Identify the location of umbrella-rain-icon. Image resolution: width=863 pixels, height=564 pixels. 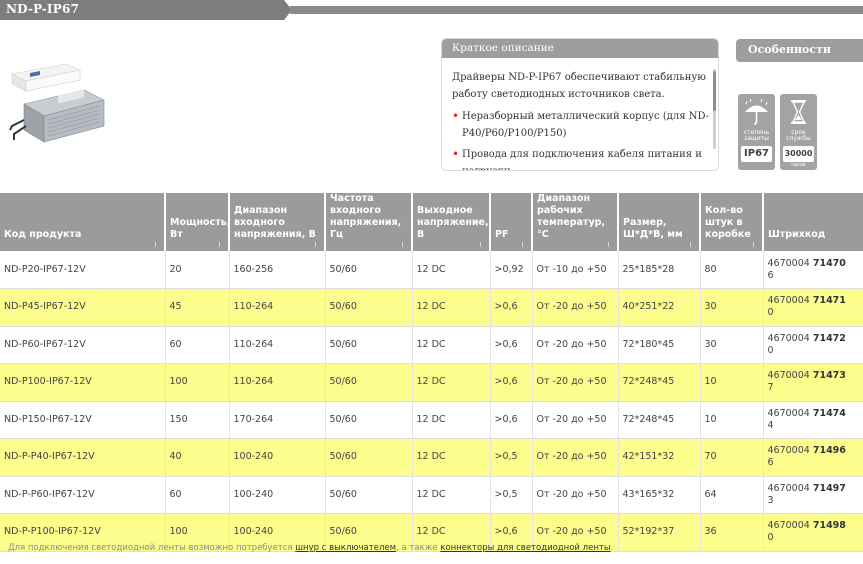
(756, 111).